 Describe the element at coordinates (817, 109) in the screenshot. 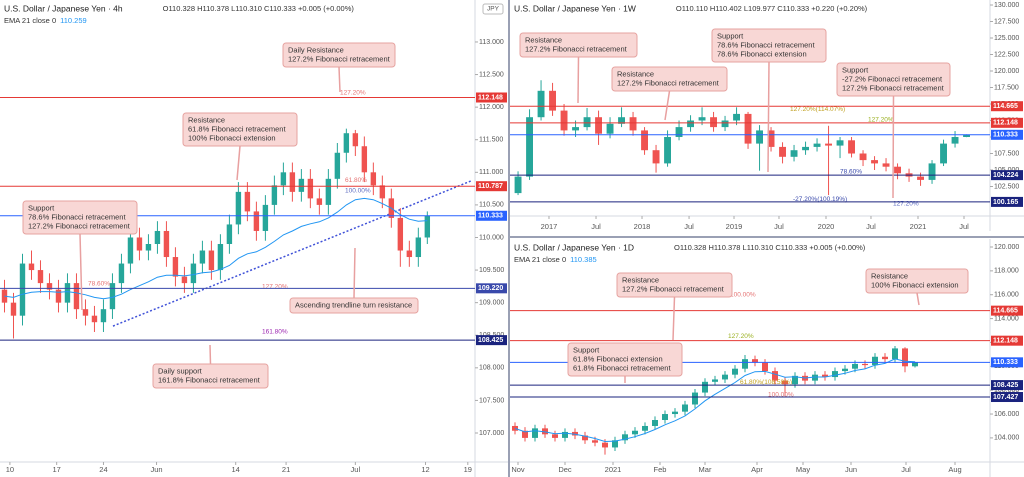

I see `fib-label: 127.20%(114.07%)` at that location.